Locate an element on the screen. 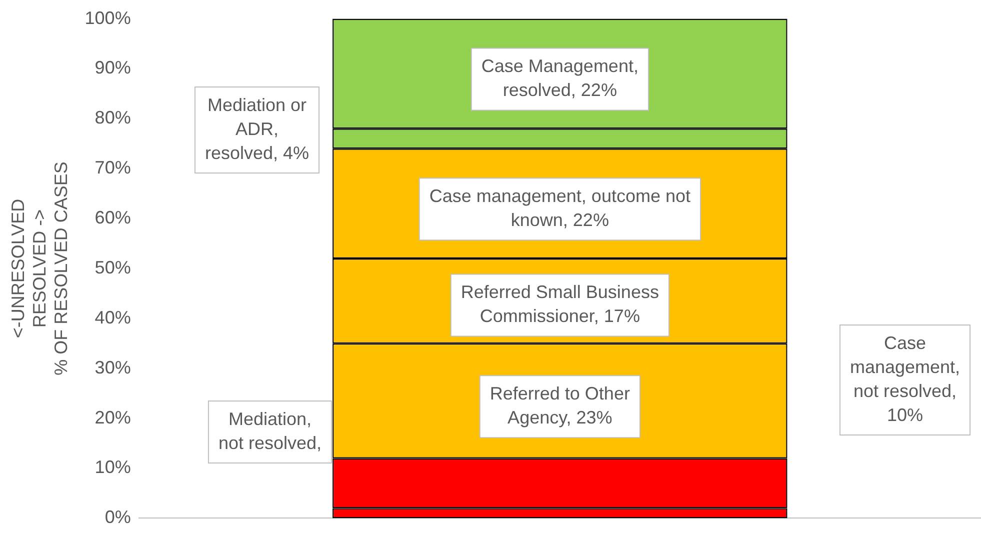  y-tick-label: 80% is located at coordinates (112, 118).